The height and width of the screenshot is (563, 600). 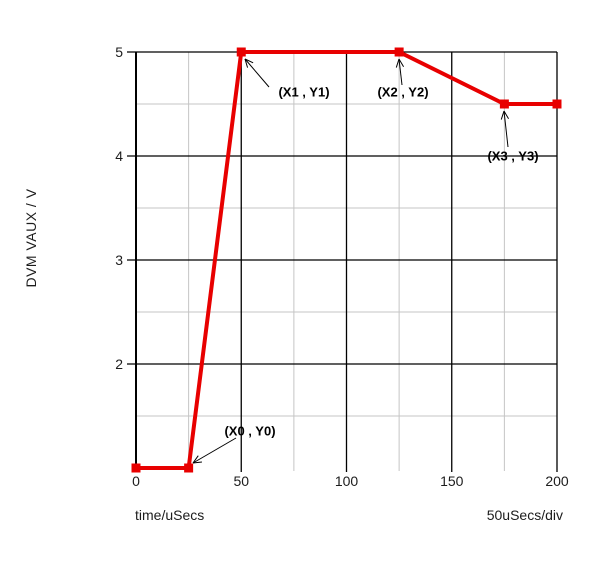 I want to click on x-tick-label: 100, so click(x=346, y=481).